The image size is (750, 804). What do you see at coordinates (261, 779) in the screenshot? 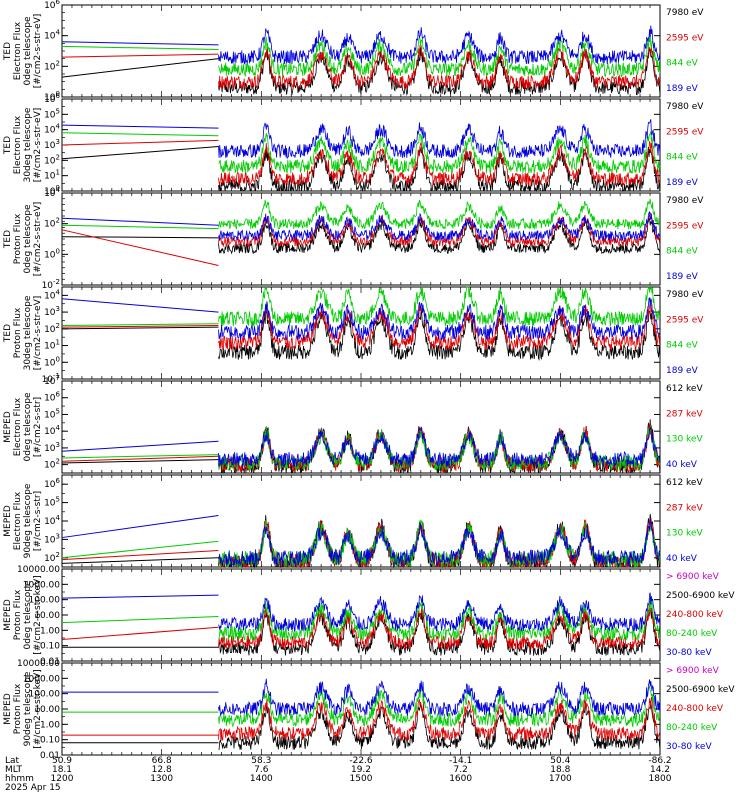
I see `footer-hhmm: 1400` at bounding box center [261, 779].